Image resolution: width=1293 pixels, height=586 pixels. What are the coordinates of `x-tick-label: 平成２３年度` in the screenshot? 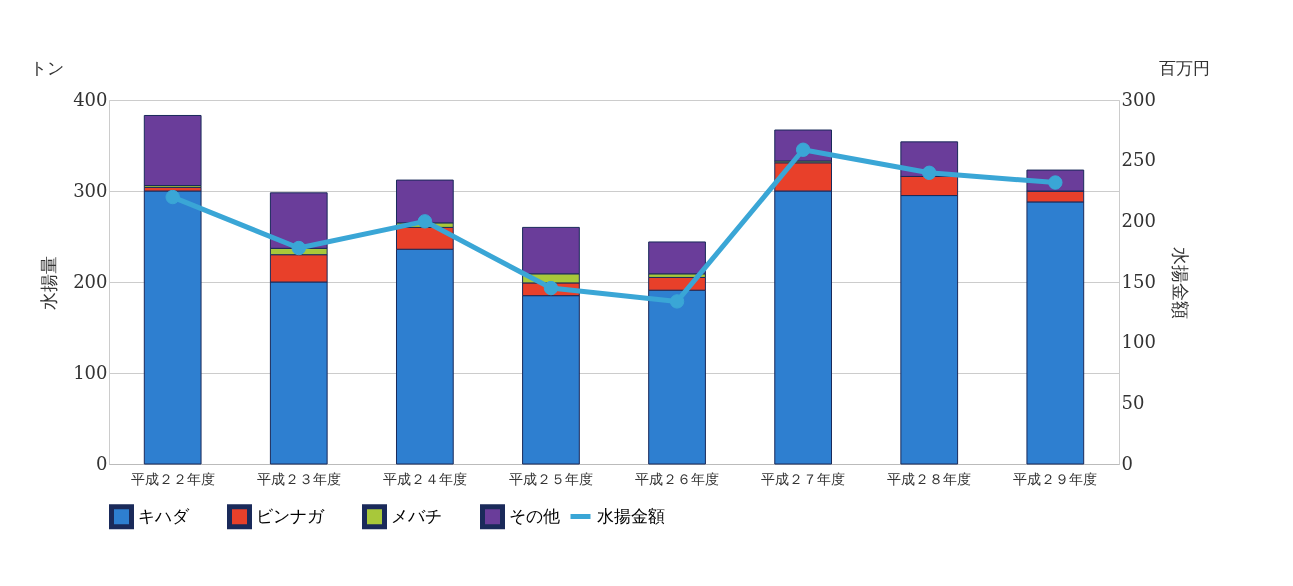 It's located at (298, 478).